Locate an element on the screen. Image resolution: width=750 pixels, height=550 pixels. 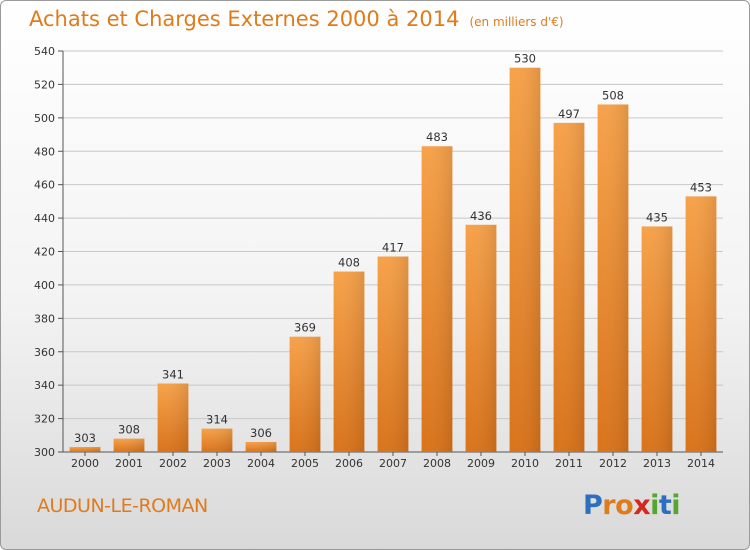
logo-letter: t is located at coordinates (665, 505).